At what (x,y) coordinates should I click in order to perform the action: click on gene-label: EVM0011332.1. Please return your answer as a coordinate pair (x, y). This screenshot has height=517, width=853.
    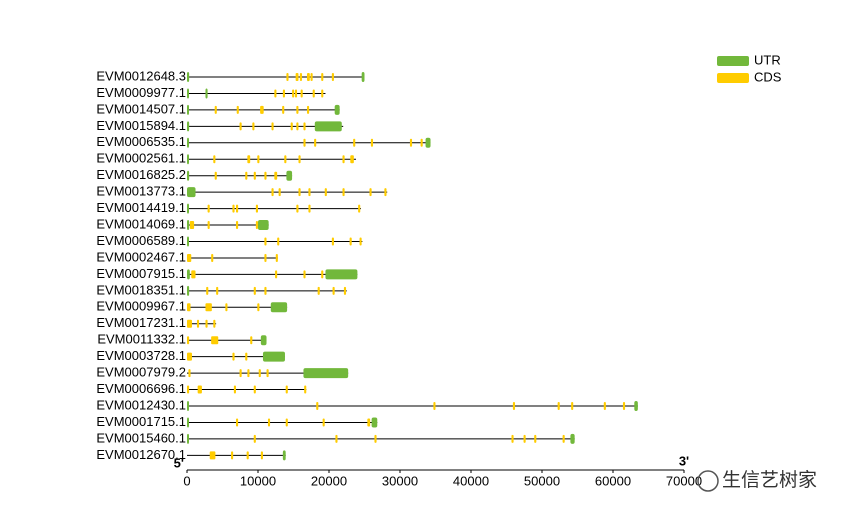
    Looking at the image, I should click on (141, 339).